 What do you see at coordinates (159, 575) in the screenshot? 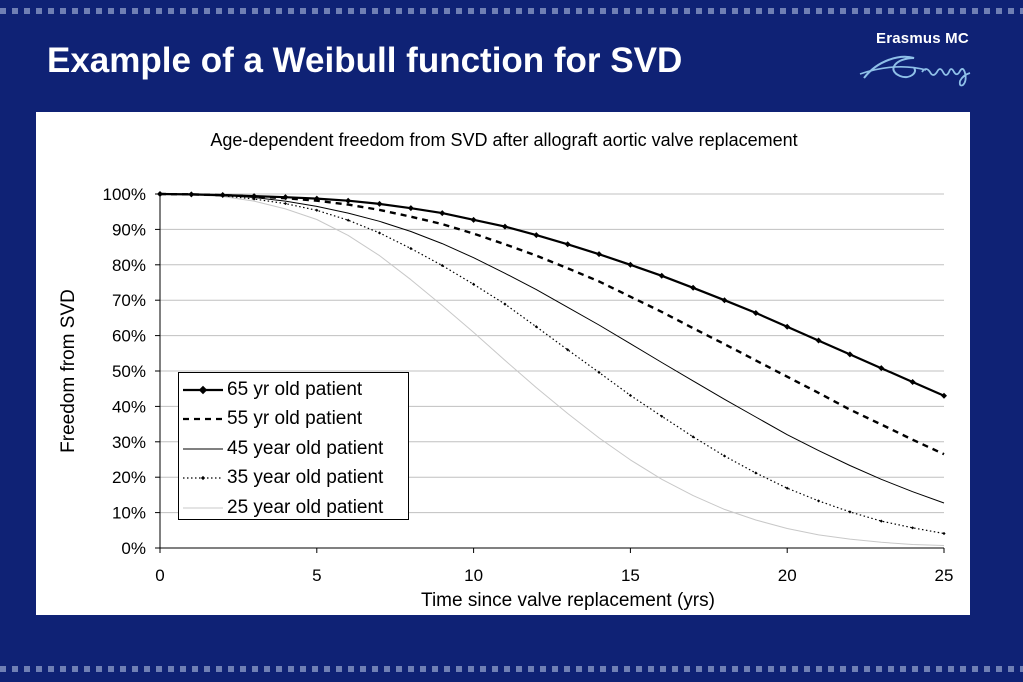
I see `x-tick-label: 0` at bounding box center [159, 575].